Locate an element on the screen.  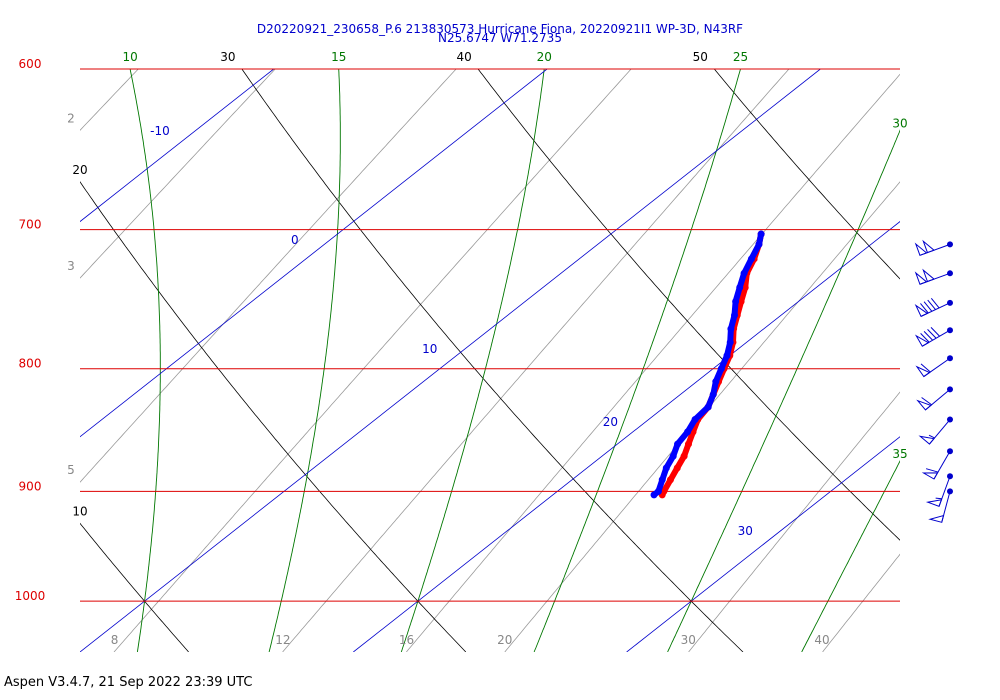
footer: Aspen V3.4.7, 21 Sep 2022 23:39 UTC is located at coordinates (128, 682).